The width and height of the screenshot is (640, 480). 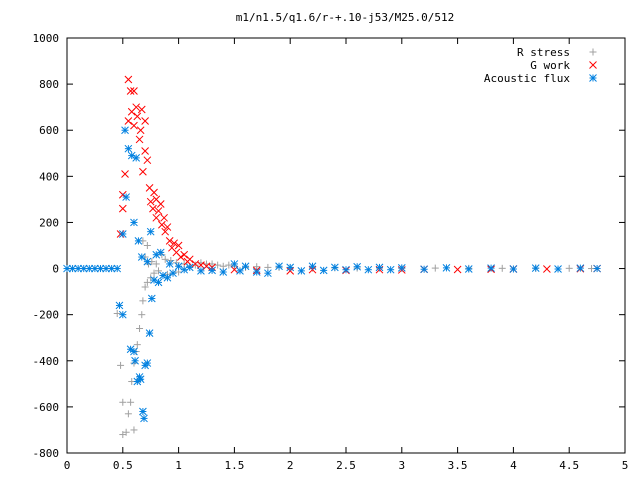 What do you see at coordinates (543, 52) in the screenshot?
I see `legend-label: R stress` at bounding box center [543, 52].